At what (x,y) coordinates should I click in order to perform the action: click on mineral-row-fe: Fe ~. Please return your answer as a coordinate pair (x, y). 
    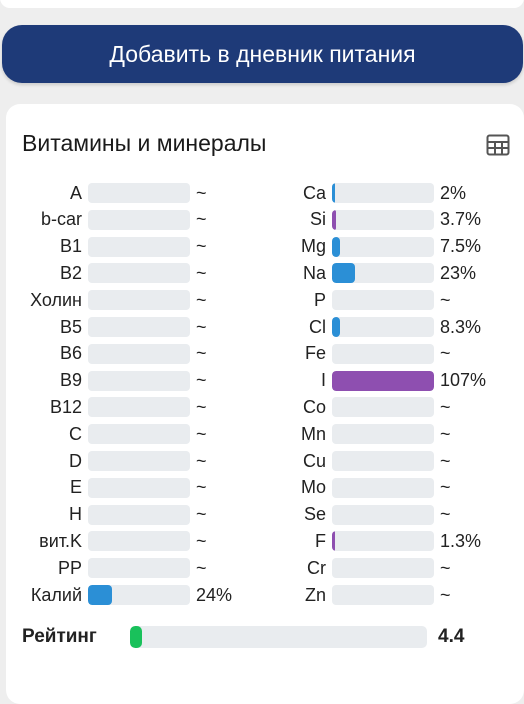
    Looking at the image, I should click on (384, 354).